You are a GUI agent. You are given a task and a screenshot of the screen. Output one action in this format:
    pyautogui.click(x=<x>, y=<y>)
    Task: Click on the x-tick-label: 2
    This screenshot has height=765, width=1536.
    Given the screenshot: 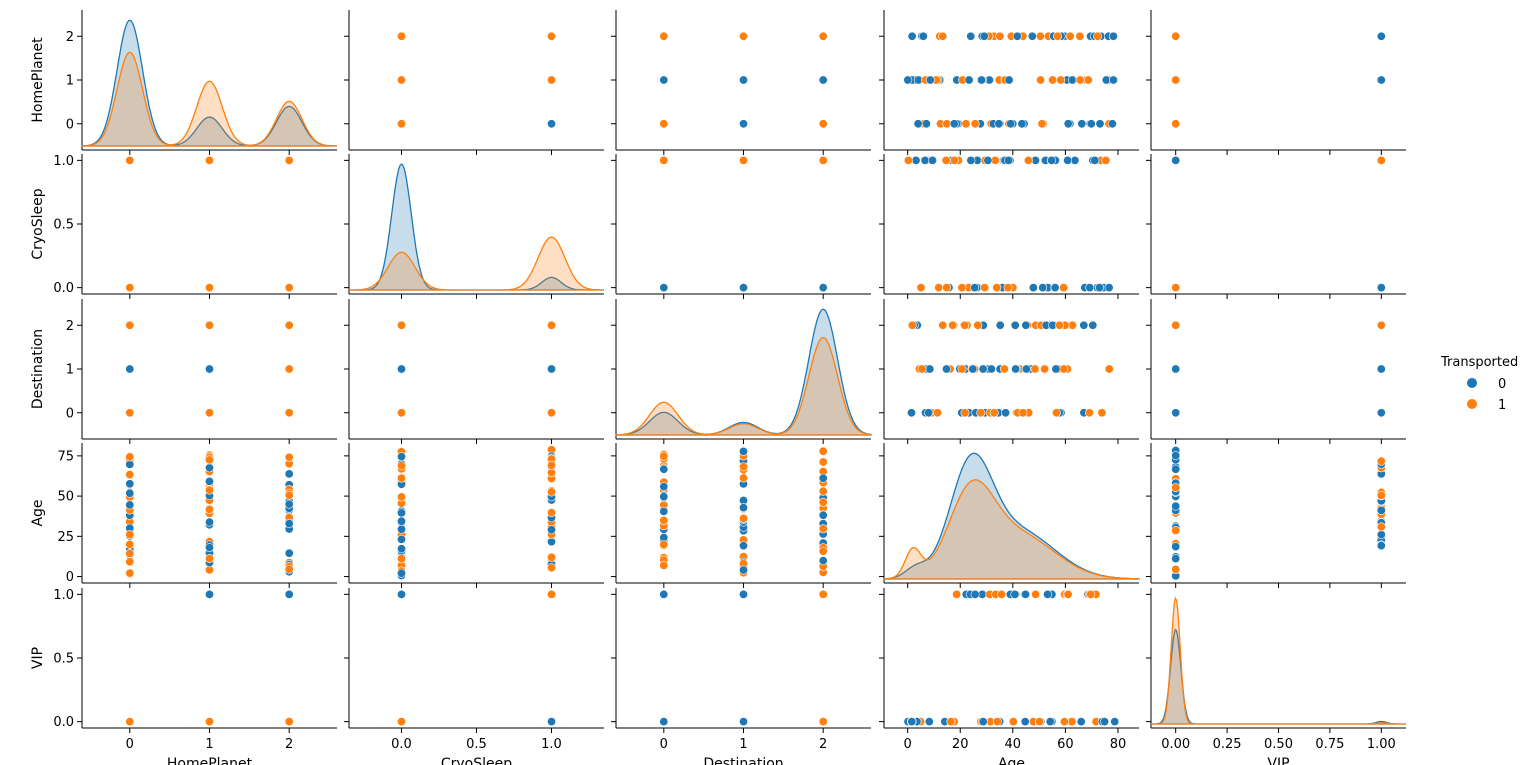 What is the action you would take?
    pyautogui.click(x=289, y=744)
    